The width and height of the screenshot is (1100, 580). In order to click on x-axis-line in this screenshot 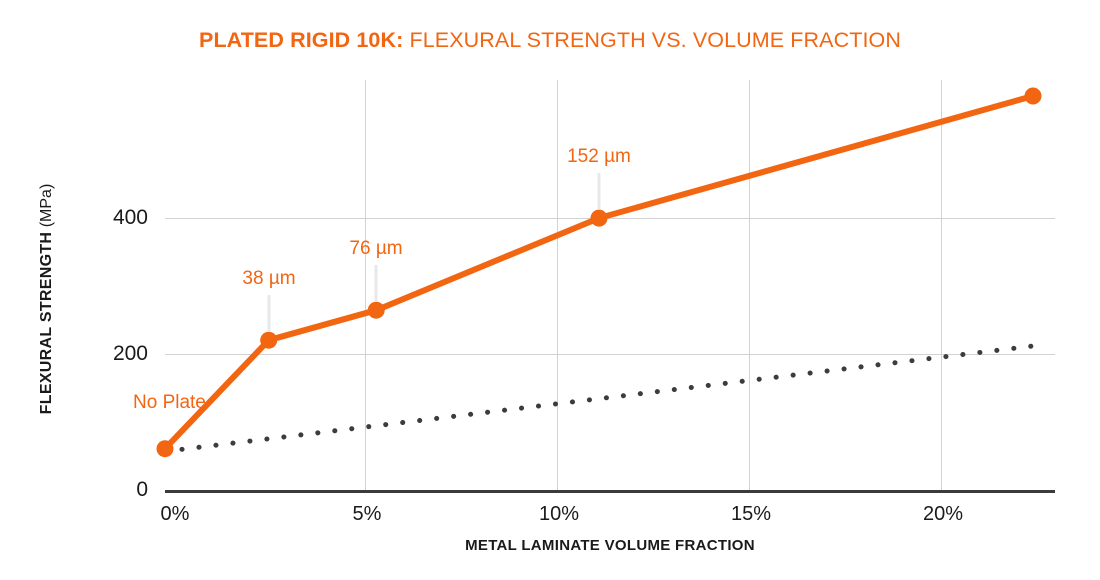, I will do `click(610, 491)`.